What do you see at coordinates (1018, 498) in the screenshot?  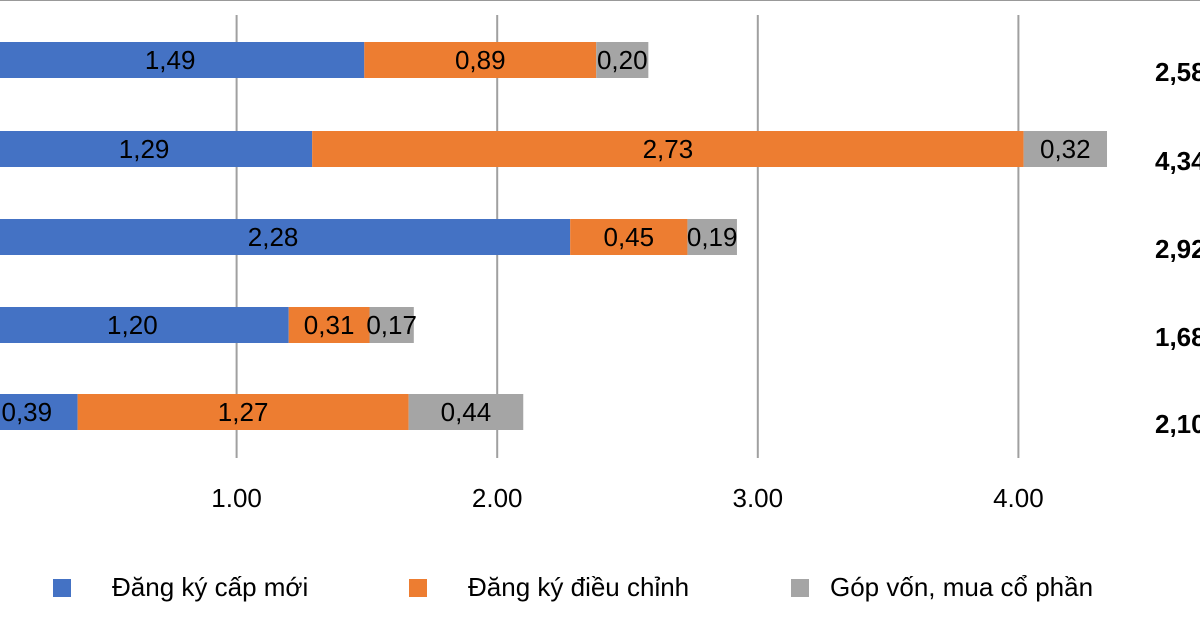 I see `x-tick-label: 4.00` at bounding box center [1018, 498].